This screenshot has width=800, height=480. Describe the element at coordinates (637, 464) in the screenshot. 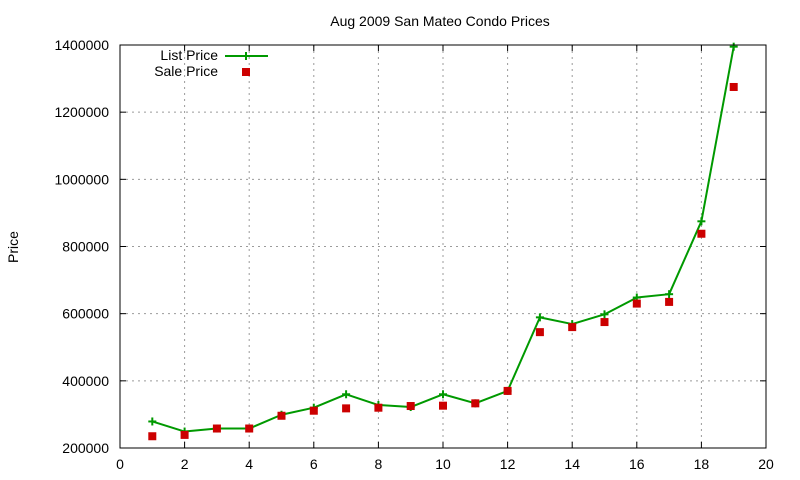

I see `x-tick-label: 16` at that location.